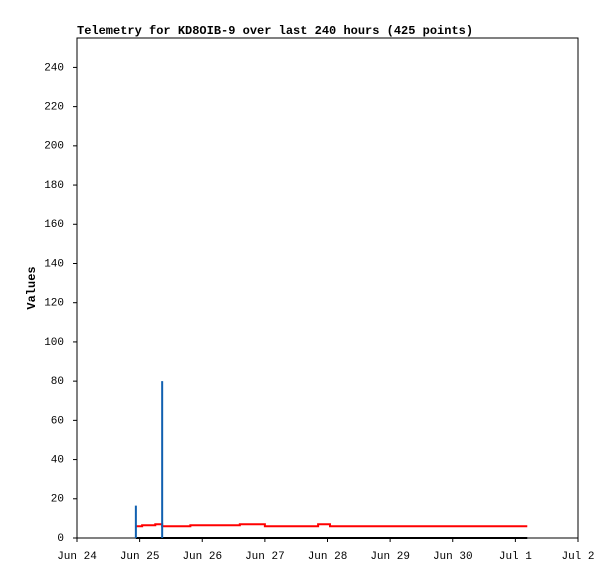  Describe the element at coordinates (54, 186) in the screenshot. I see `y-tick-label: 180` at that location.